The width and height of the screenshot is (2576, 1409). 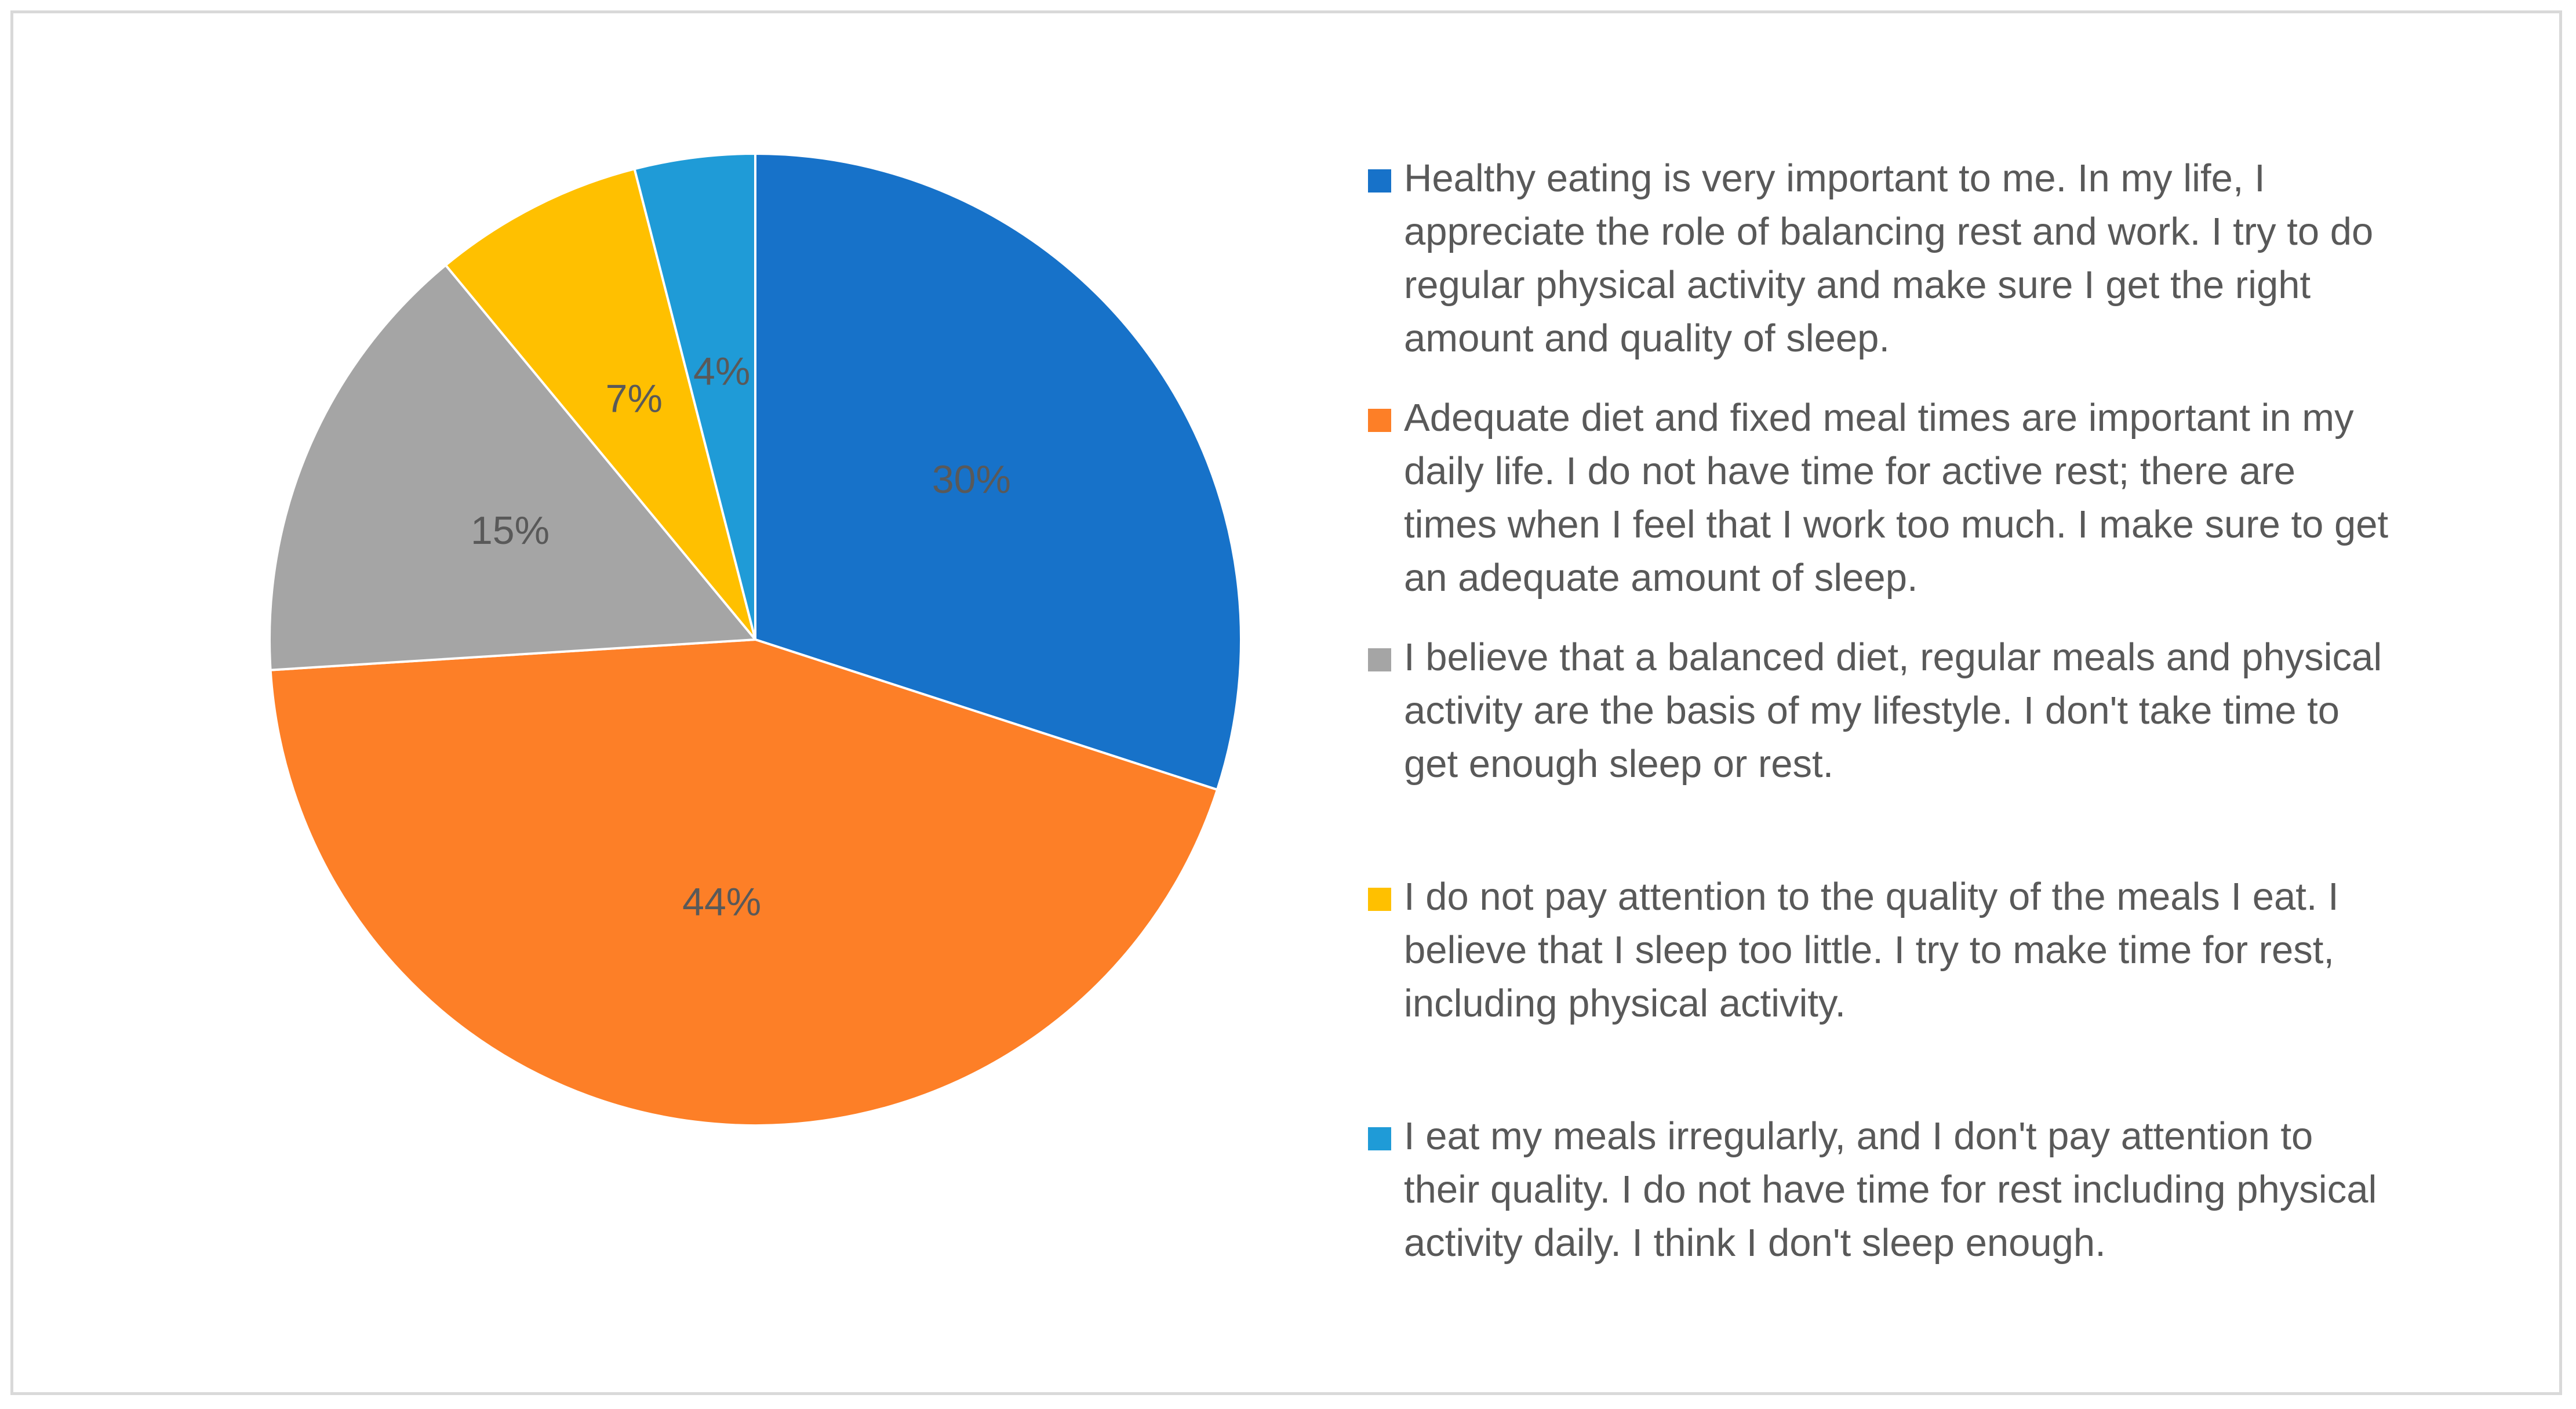 I want to click on pie-data-label: 30%, so click(x=971, y=479).